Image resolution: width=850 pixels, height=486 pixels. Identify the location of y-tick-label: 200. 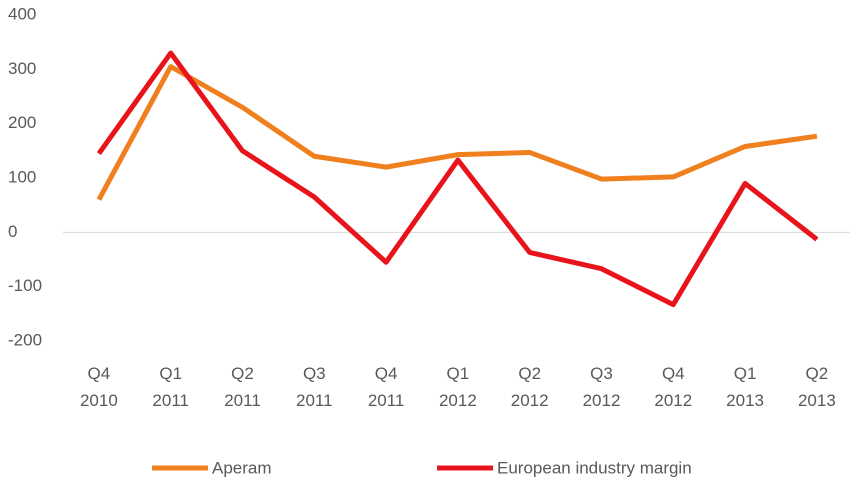
(22, 122).